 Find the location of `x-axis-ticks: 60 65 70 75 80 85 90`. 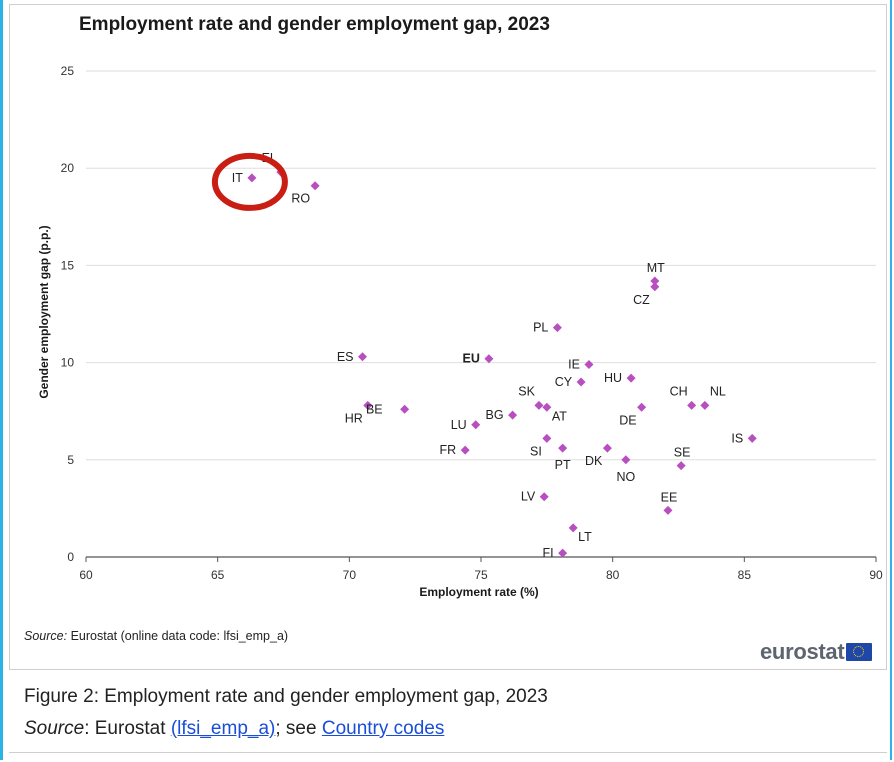

x-axis-ticks: 60 65 70 75 80 85 90 is located at coordinates (481, 569).